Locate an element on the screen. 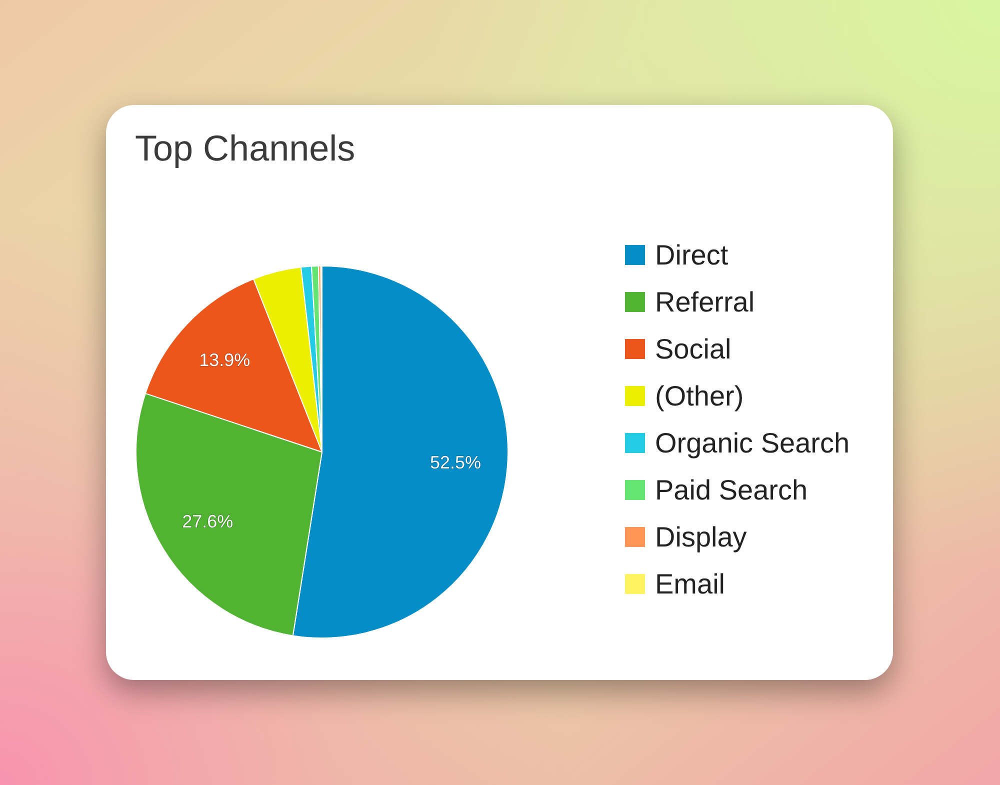  data-label: 52.5% is located at coordinates (456, 462).